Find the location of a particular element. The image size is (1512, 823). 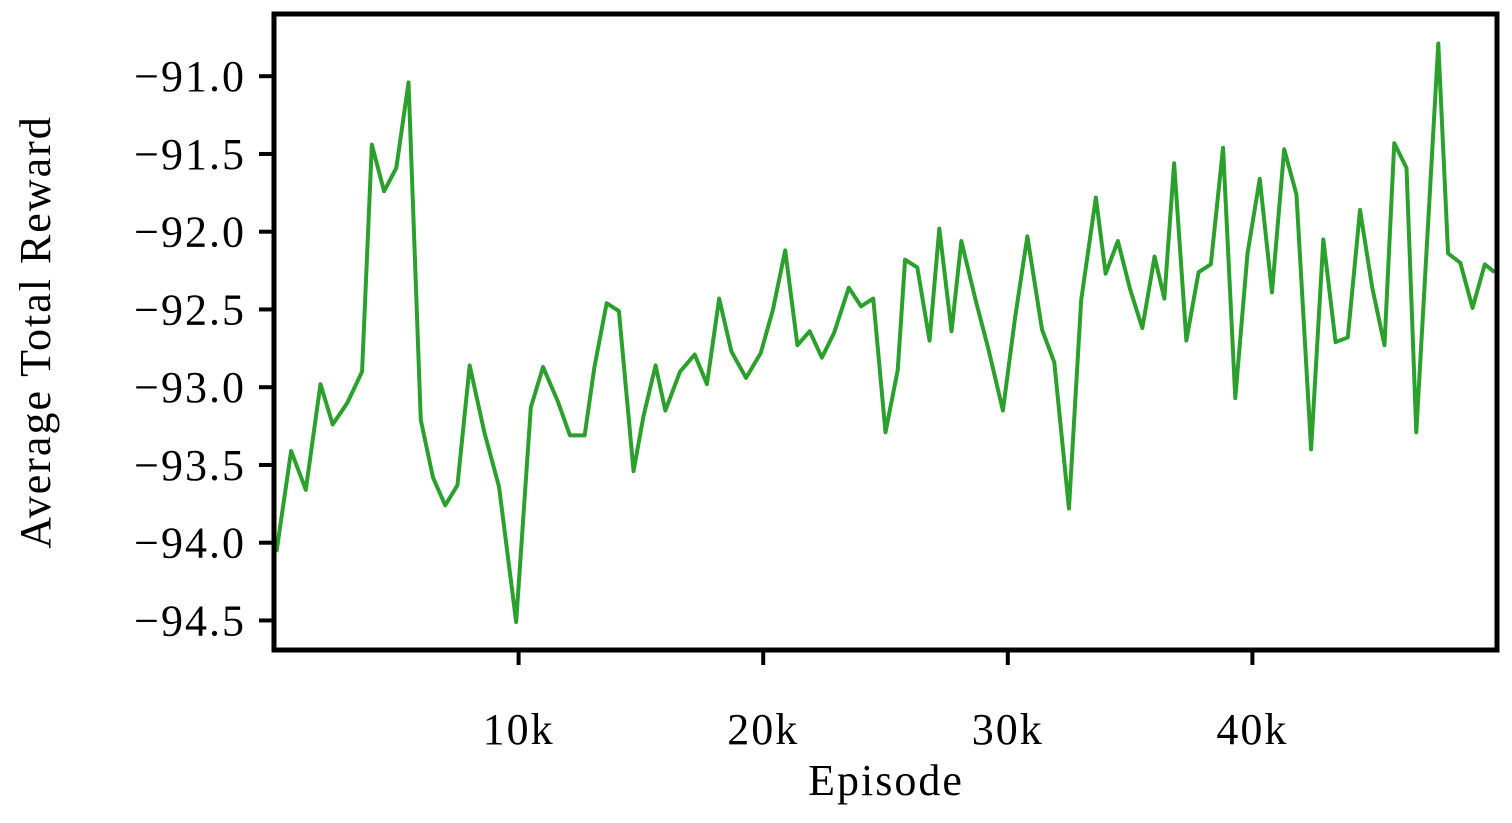

y-tick-label: −94.5 is located at coordinates (190, 620).